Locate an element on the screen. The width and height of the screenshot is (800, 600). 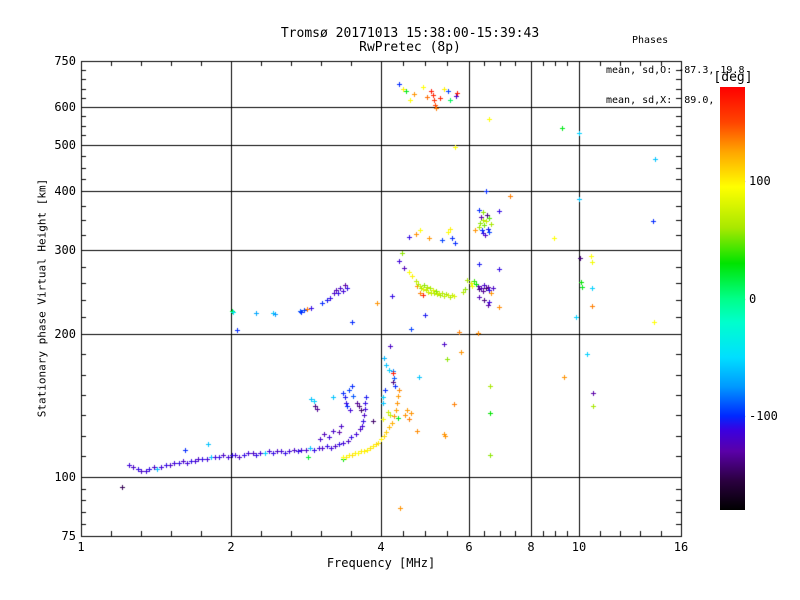
x-tick-label: 2 is located at coordinates (231, 547).